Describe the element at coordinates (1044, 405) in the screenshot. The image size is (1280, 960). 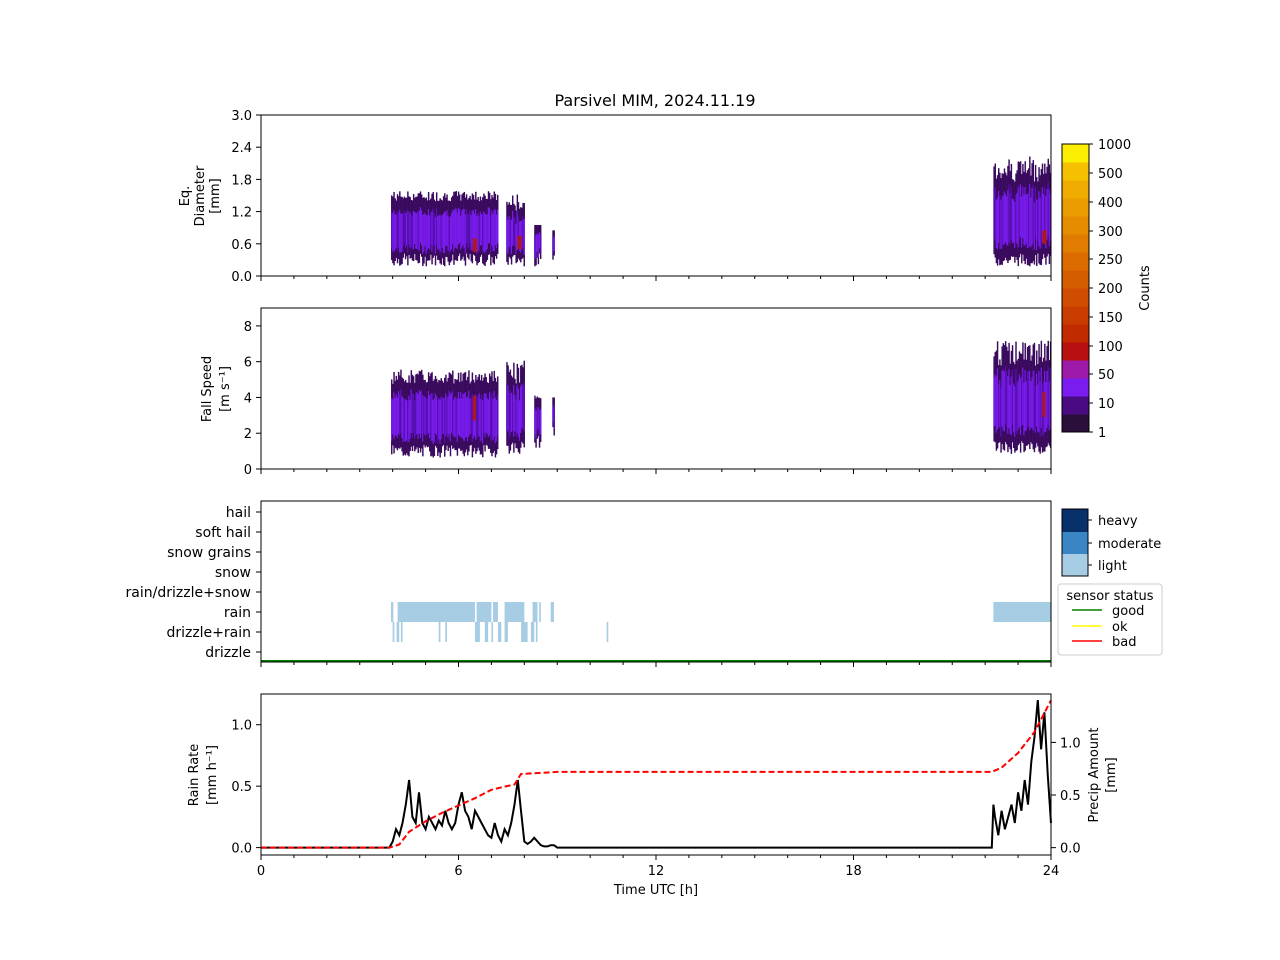
I see `heatmap-hot-cell` at that location.